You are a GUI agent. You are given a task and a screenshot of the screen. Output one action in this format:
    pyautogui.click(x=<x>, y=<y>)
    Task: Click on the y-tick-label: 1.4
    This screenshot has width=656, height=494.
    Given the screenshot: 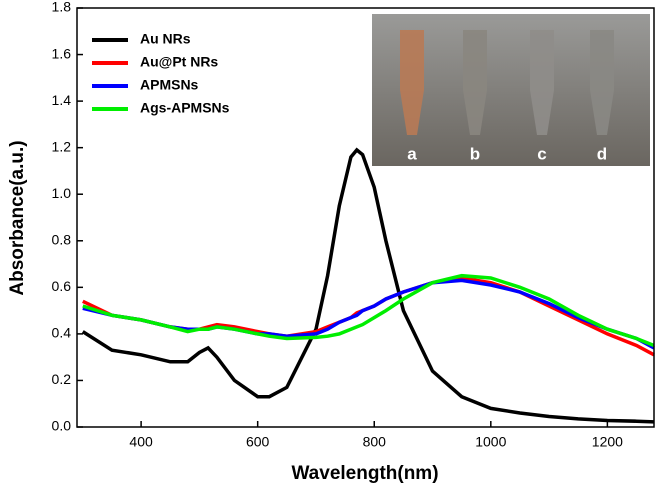 What is the action you would take?
    pyautogui.click(x=62, y=100)
    